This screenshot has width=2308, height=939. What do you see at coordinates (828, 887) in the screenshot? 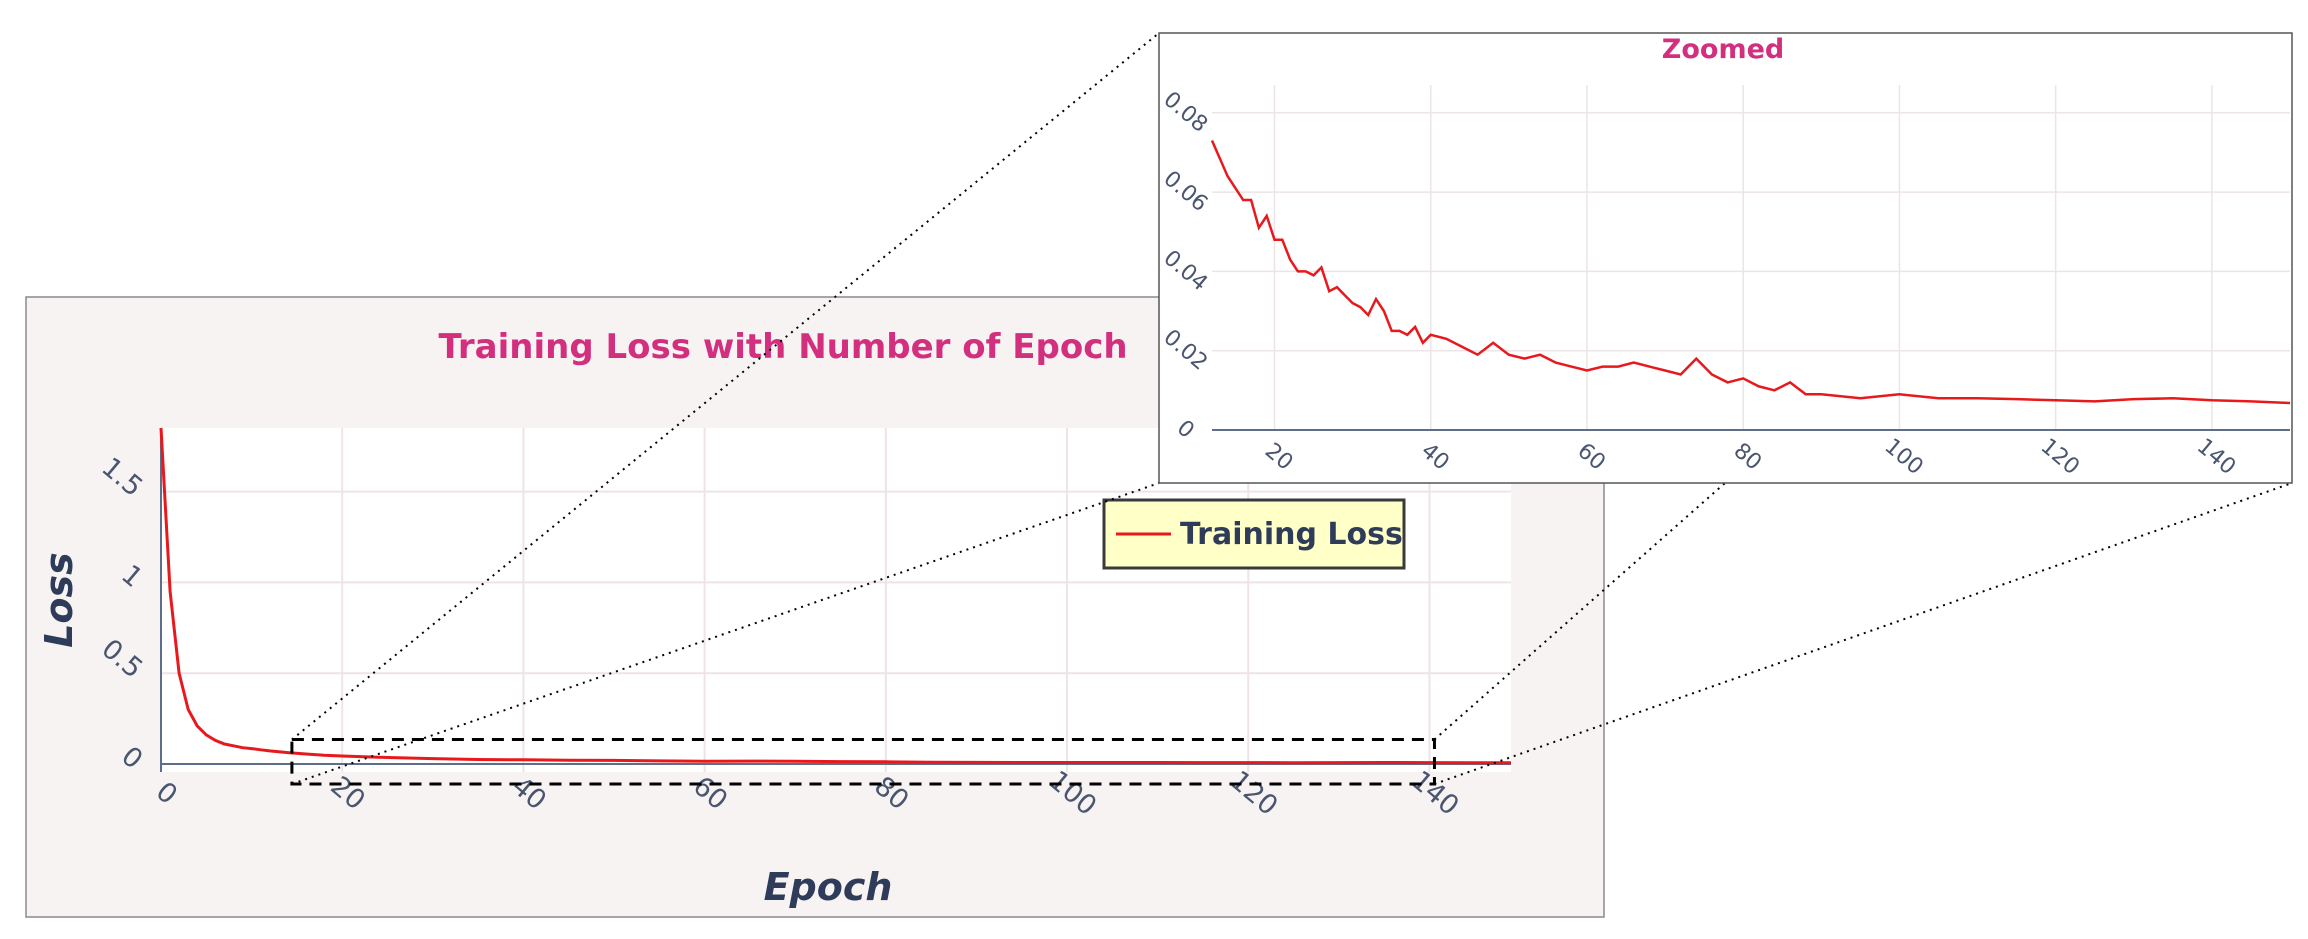
I see `x-axis-label: Epoch` at bounding box center [828, 887].